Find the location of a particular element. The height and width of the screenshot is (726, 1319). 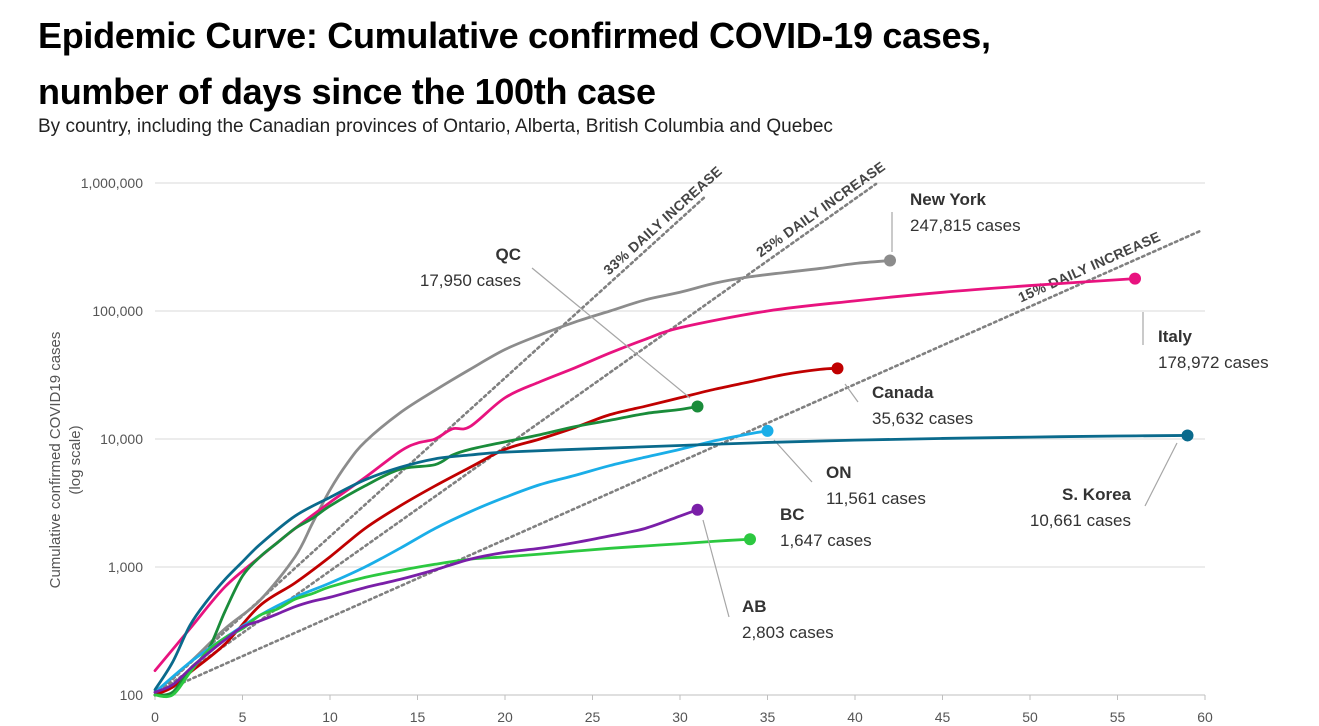

x-tick-label: 30 is located at coordinates (680, 717).